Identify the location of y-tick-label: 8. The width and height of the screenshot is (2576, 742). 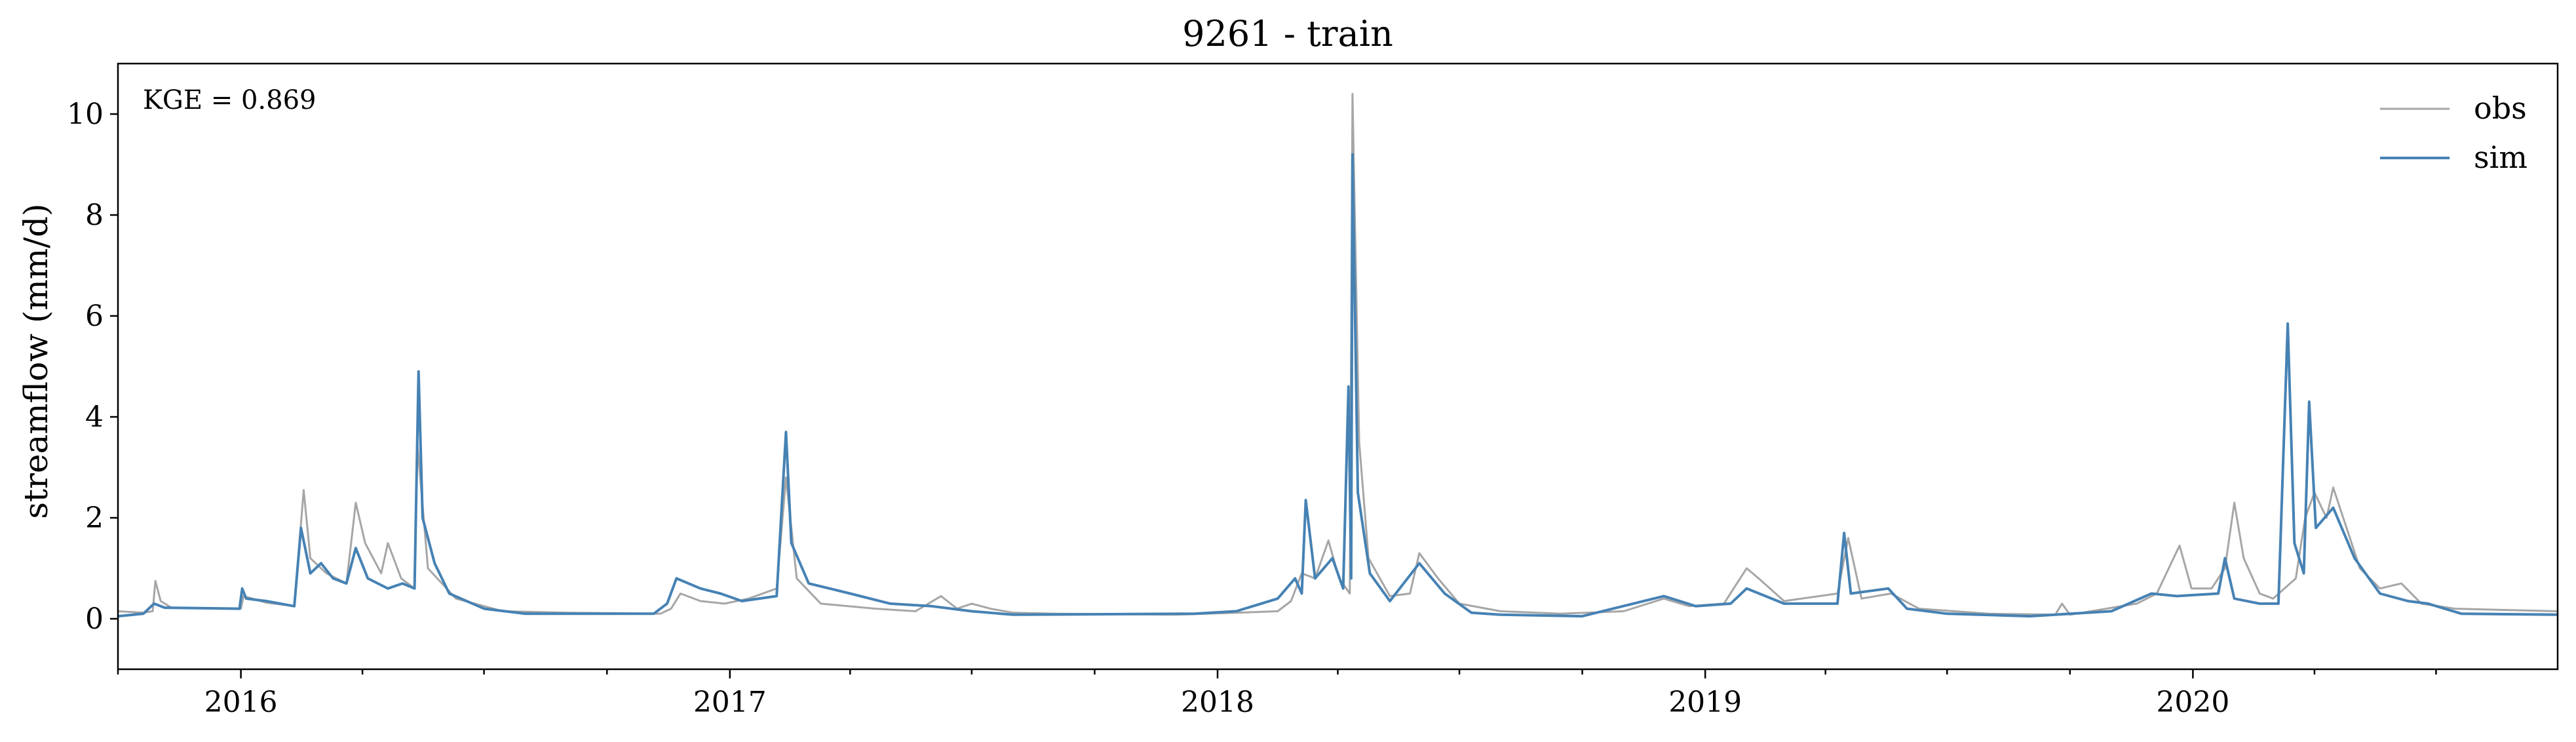
(94, 215).